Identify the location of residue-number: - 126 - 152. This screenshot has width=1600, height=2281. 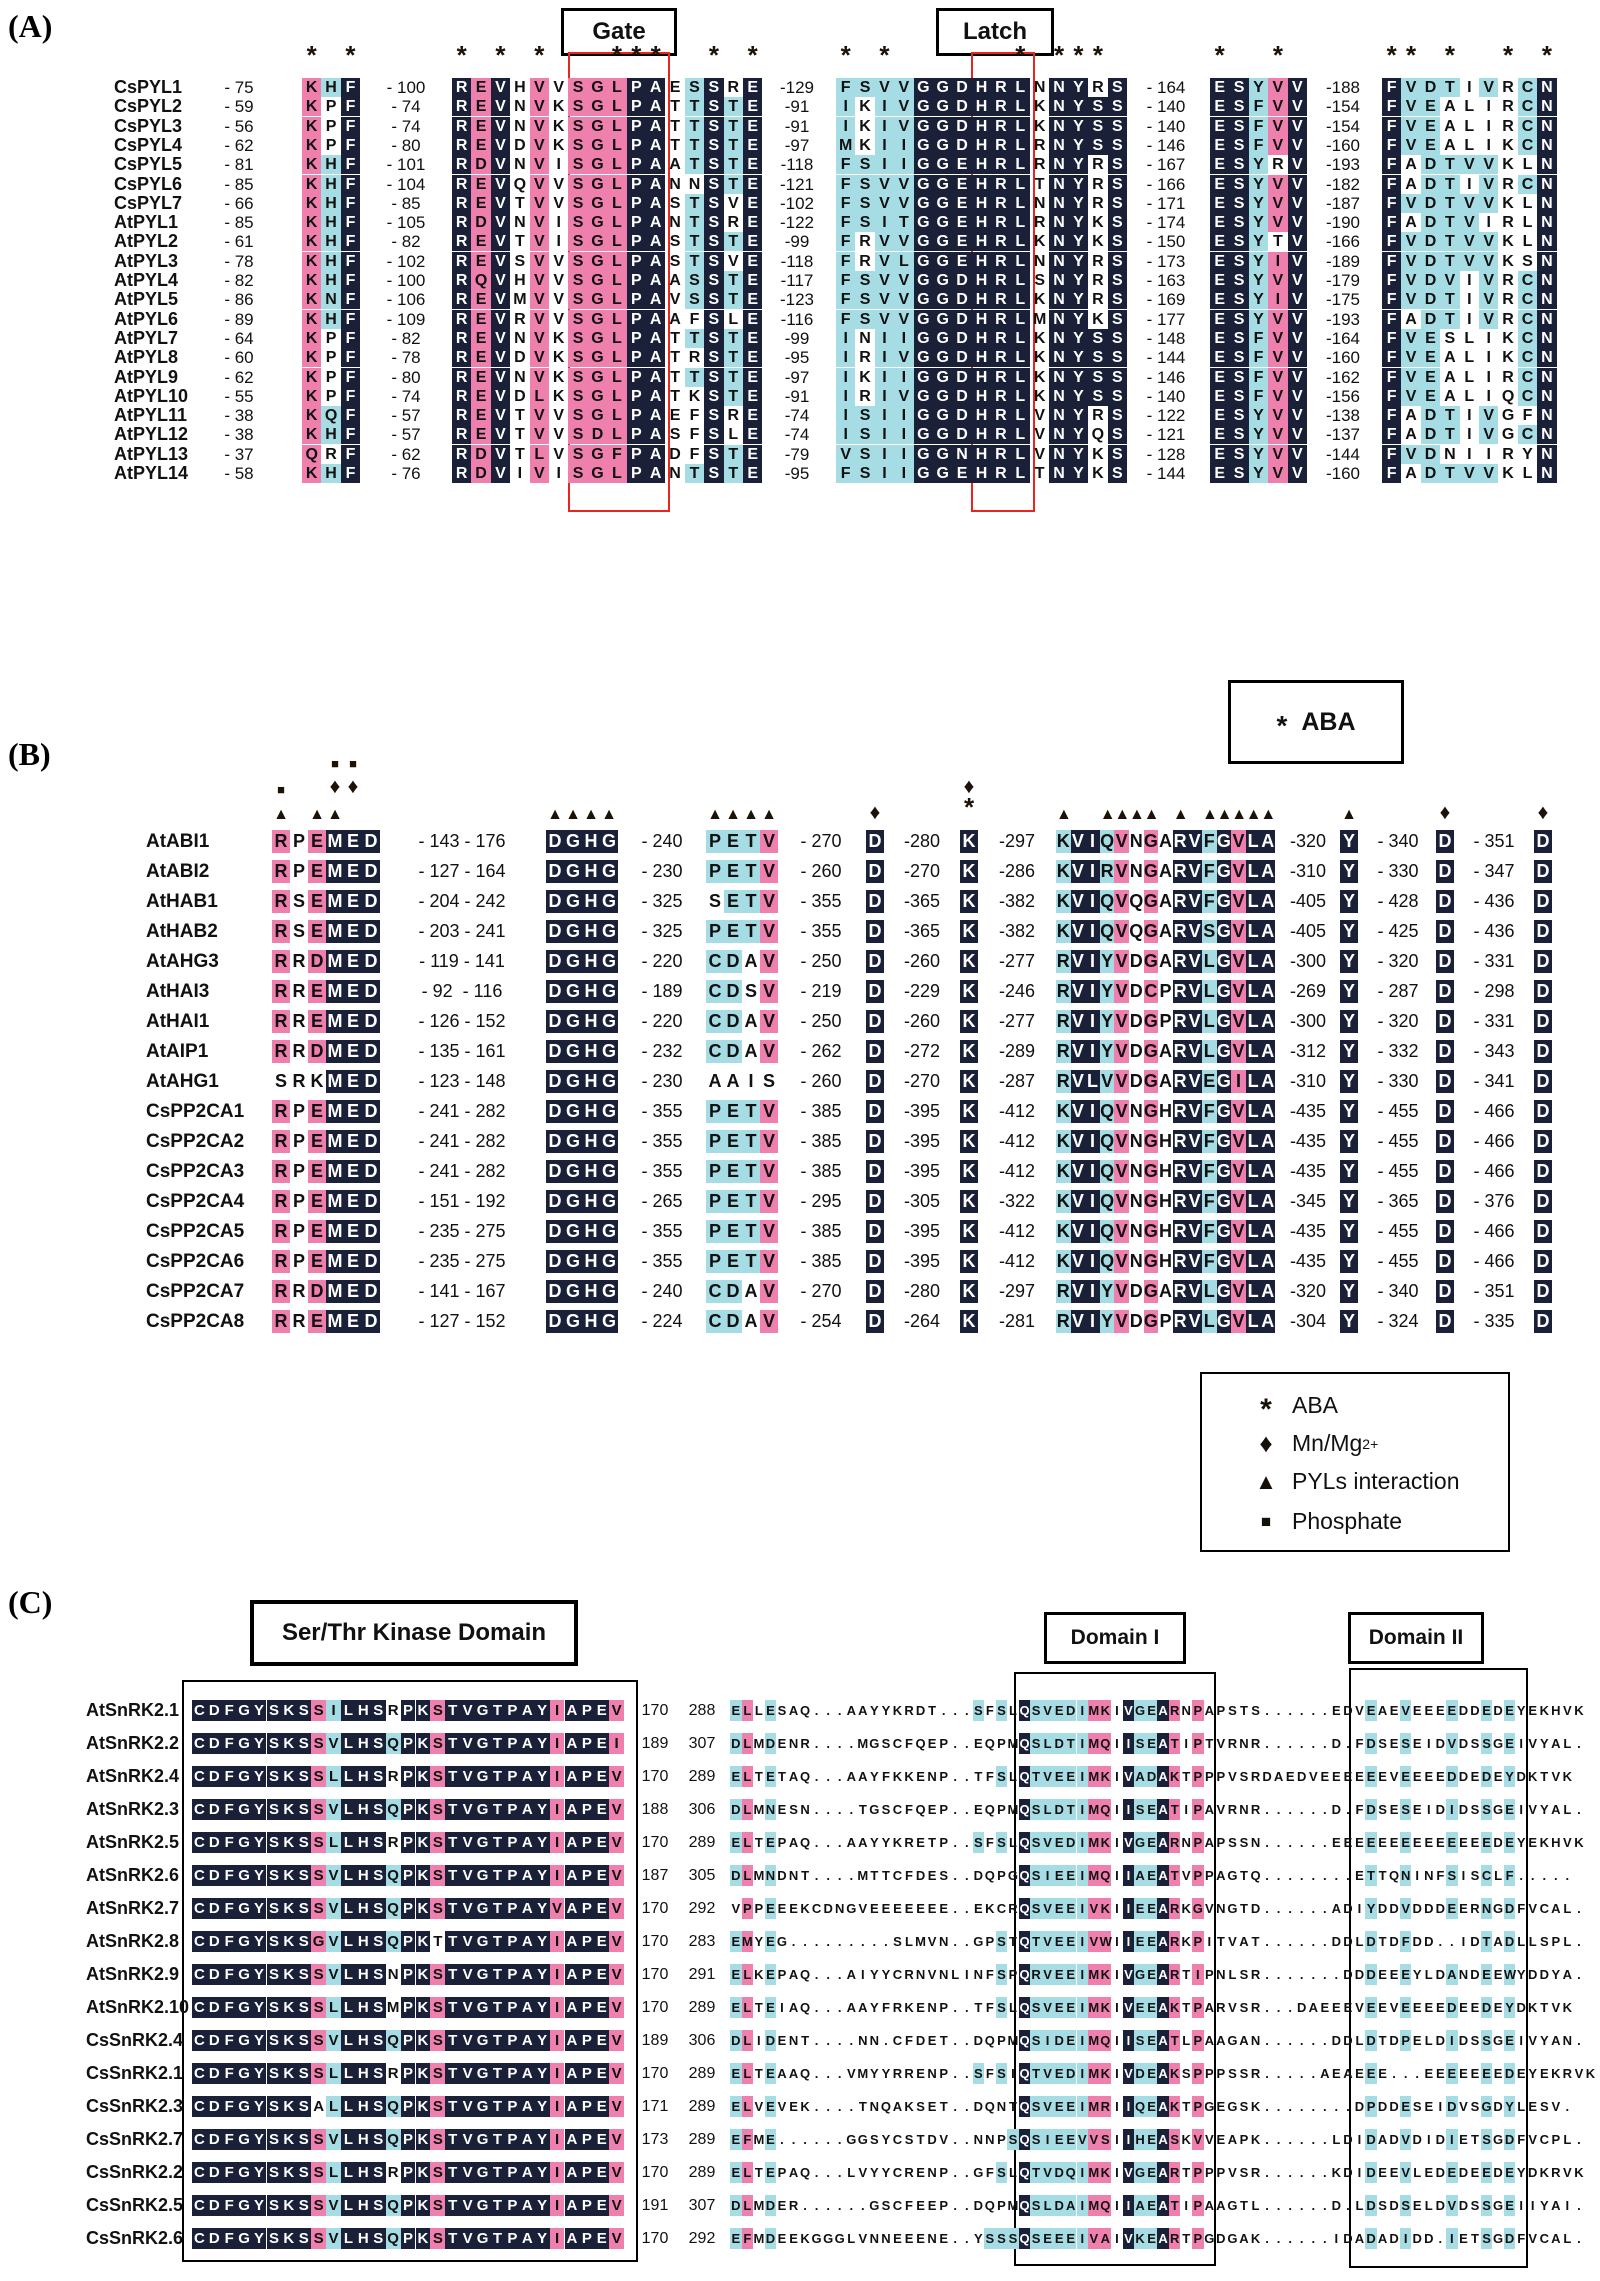
(462, 1021).